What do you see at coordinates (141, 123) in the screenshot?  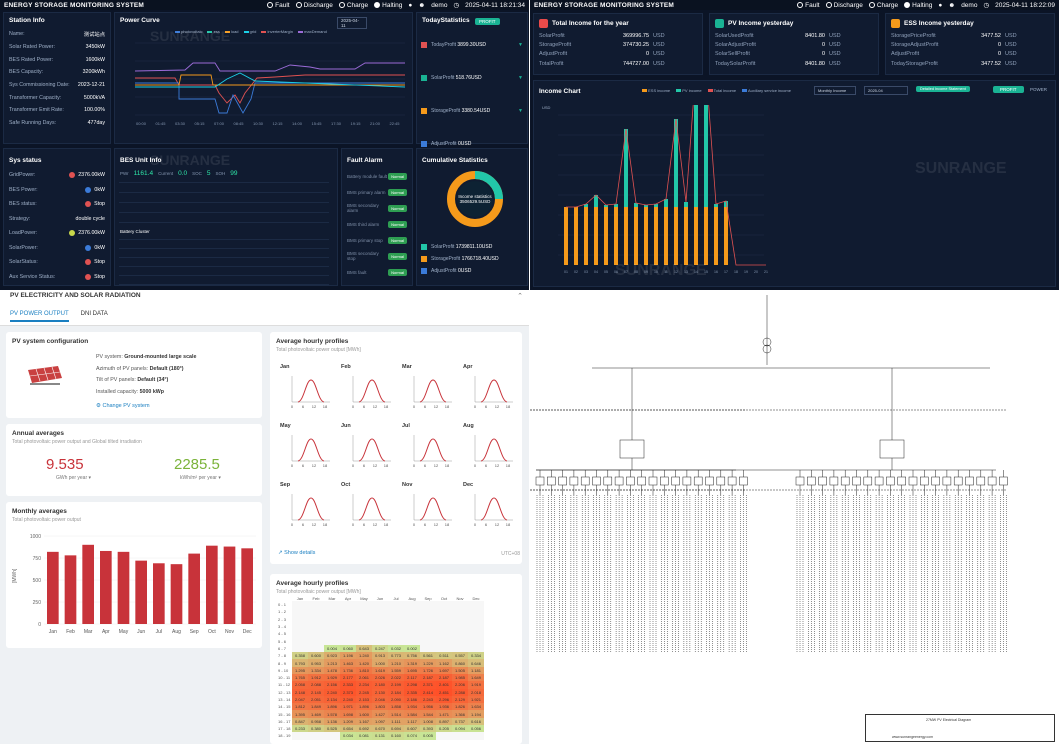 I see `x-tick: 00:00` at bounding box center [141, 123].